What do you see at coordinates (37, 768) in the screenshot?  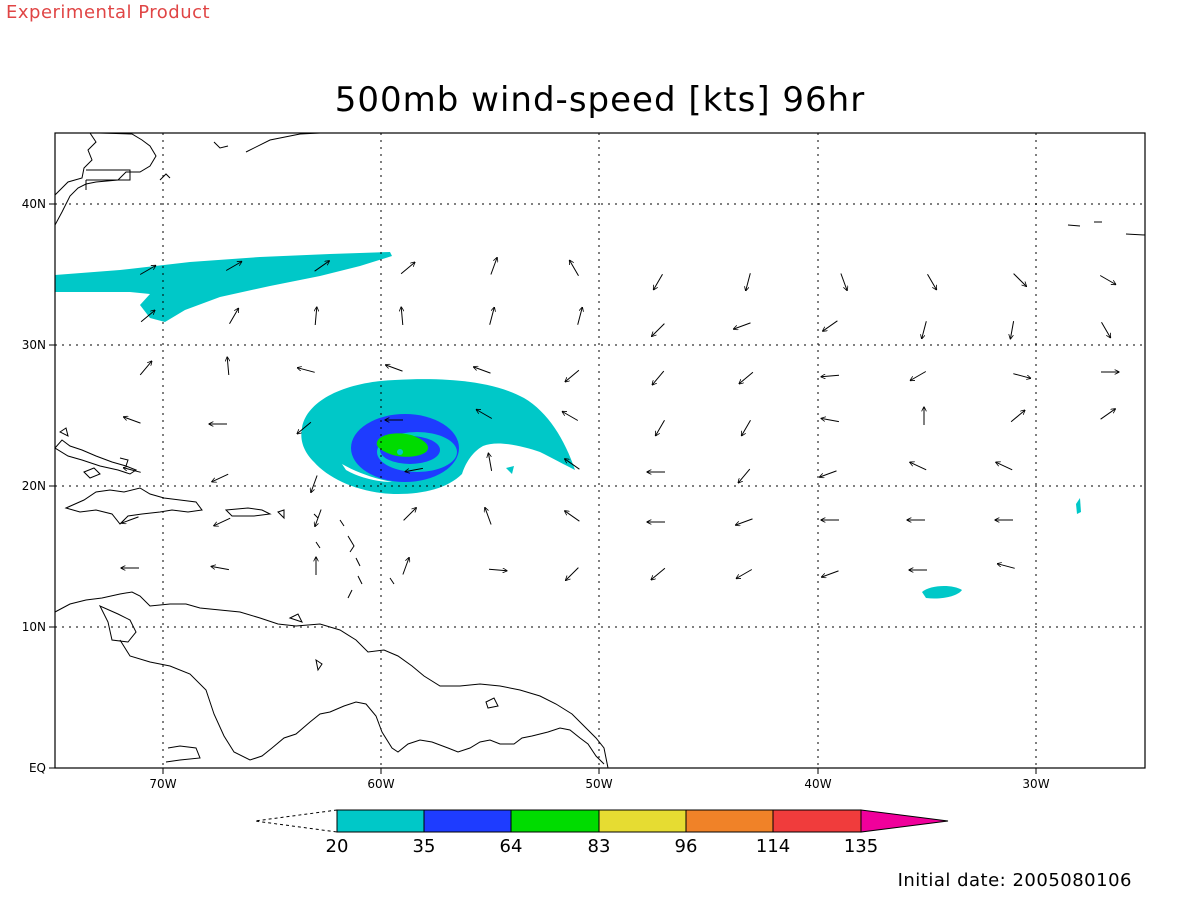 I see `lat-label-eq: EQ` at bounding box center [37, 768].